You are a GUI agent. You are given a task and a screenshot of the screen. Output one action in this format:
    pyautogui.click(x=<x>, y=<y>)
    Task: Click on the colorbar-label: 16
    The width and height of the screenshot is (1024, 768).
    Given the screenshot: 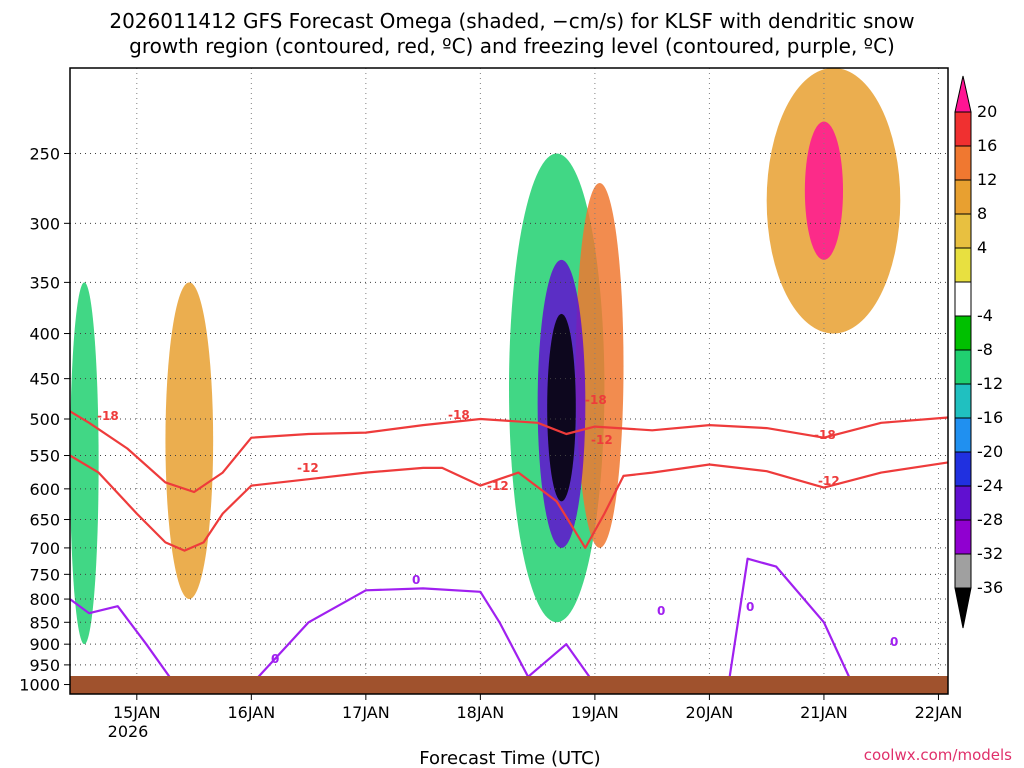 What is the action you would take?
    pyautogui.click(x=987, y=145)
    